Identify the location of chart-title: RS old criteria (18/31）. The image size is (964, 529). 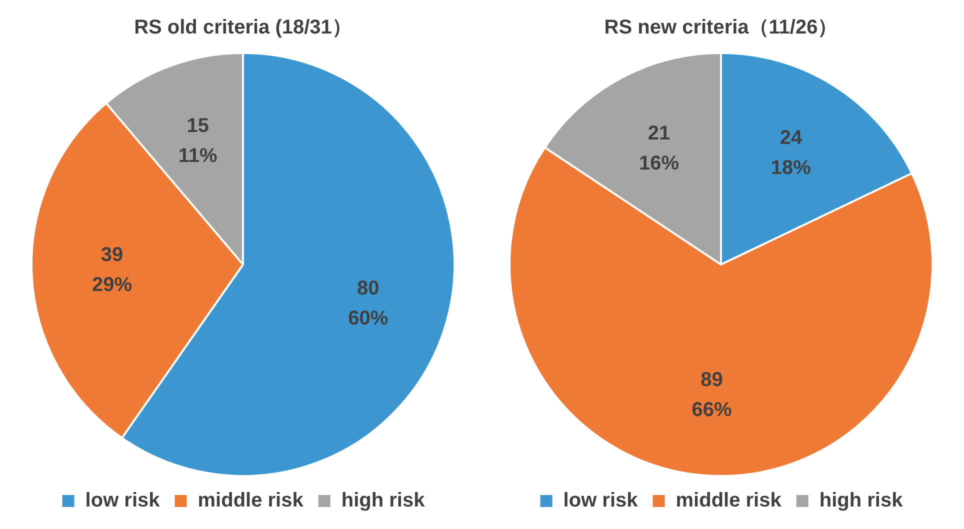
(243, 27).